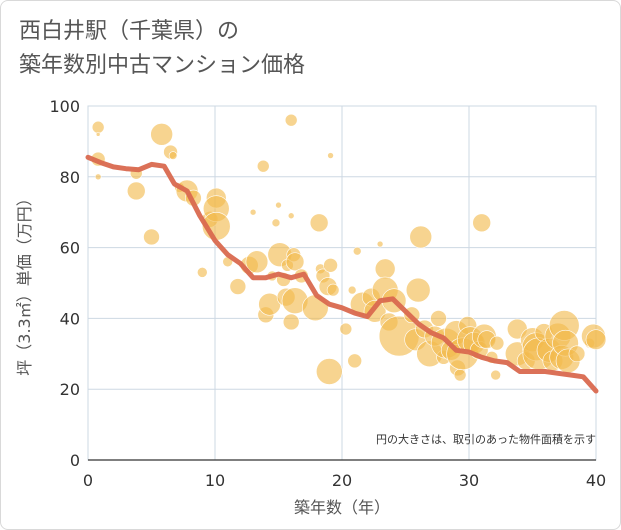  Describe the element at coordinates (70, 389) in the screenshot. I see `y-tick-label: 20` at that location.